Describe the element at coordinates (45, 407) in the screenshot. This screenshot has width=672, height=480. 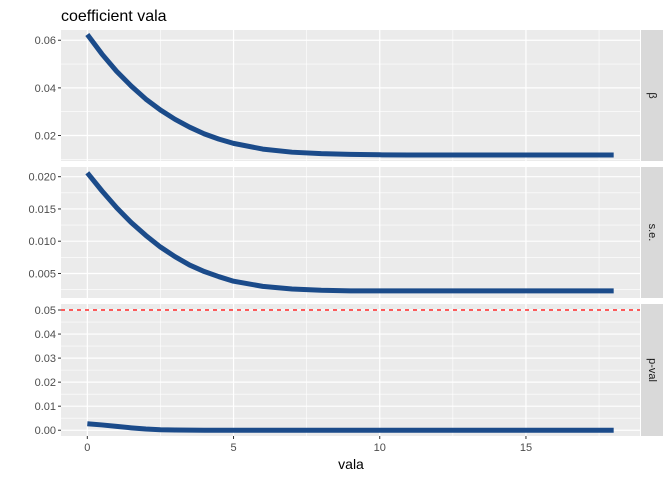
I see `y-tick-label: 0.01` at that location.